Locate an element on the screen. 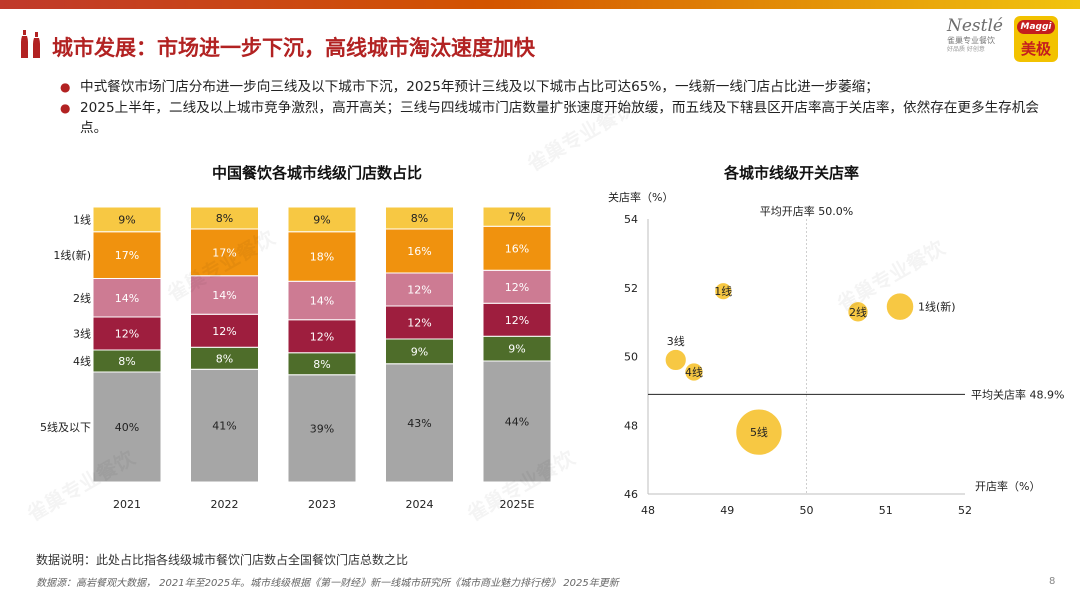 This screenshot has height=608, width=1080. nestle-sub-text: 雀巢专业餐饮 is located at coordinates (971, 40).